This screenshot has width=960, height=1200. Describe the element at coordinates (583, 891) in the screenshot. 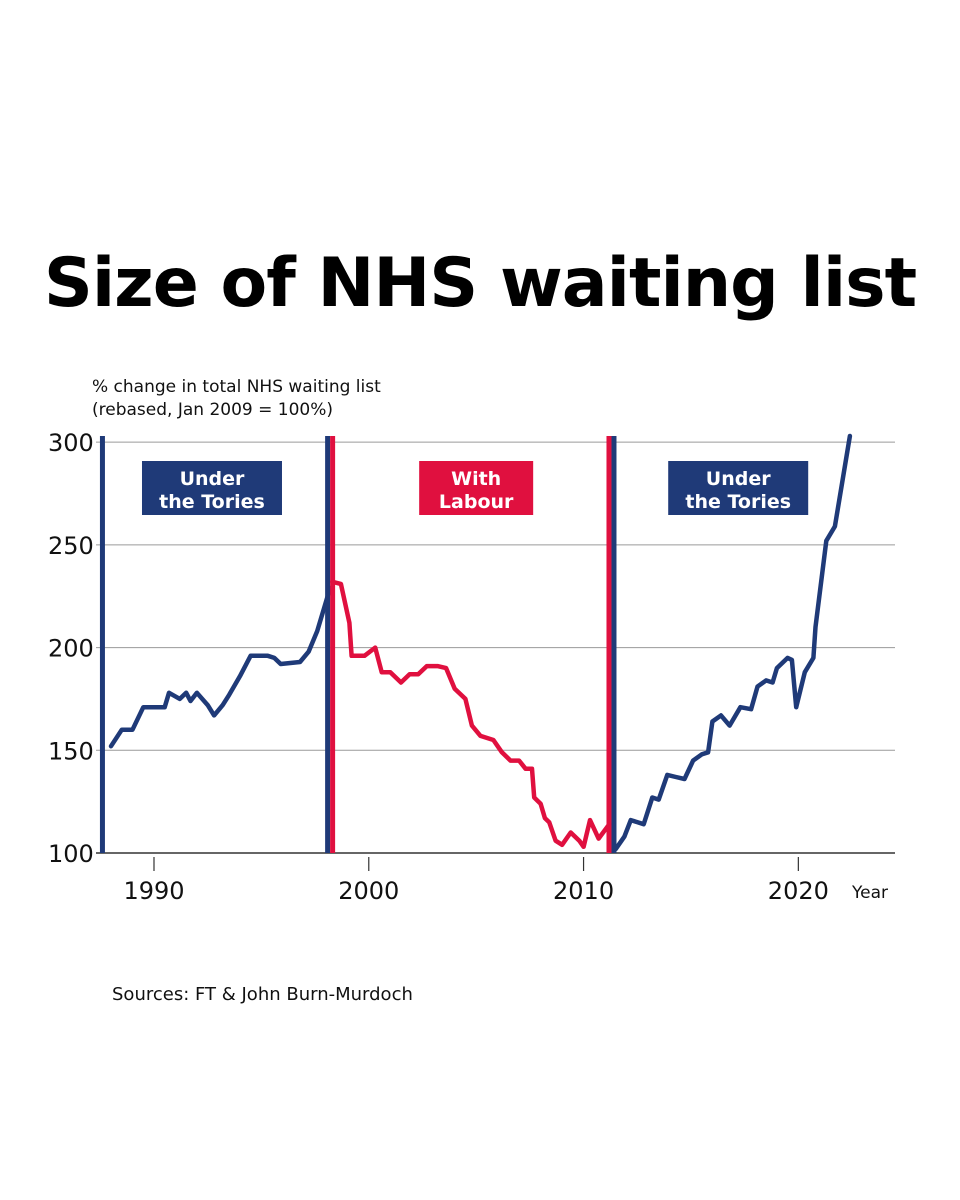

I see `x-tick-label: 2010` at that location.